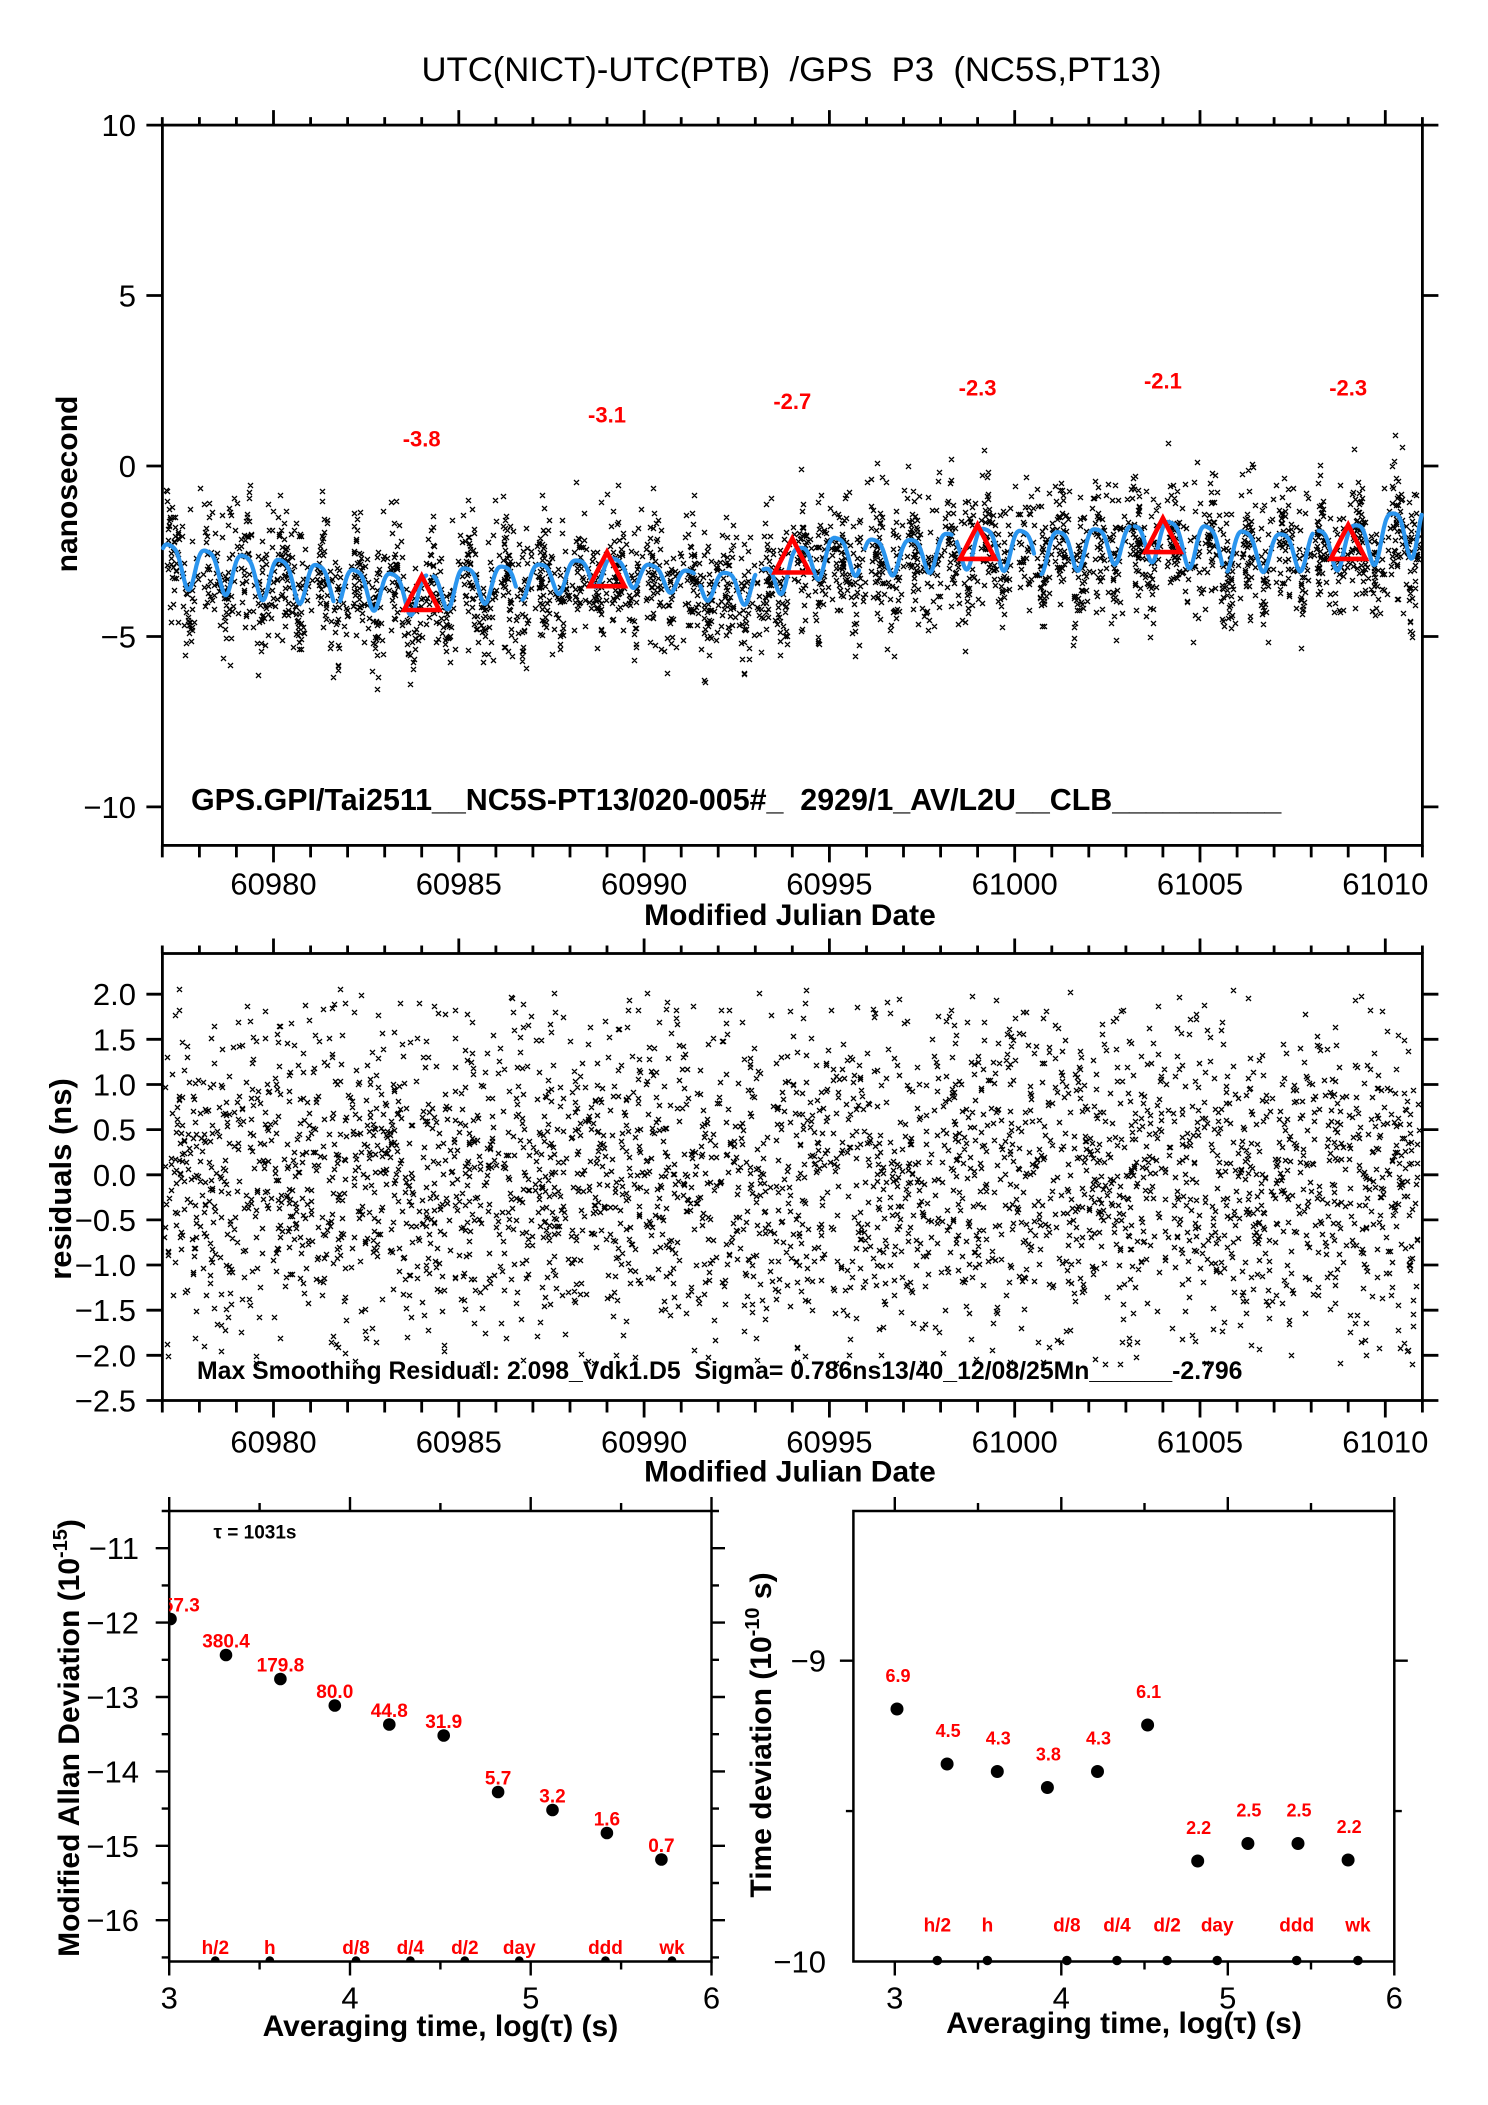 This screenshot has width=1488, height=2105. Describe the element at coordinates (808, 1661) in the screenshot. I see `svg-text: −9` at that location.